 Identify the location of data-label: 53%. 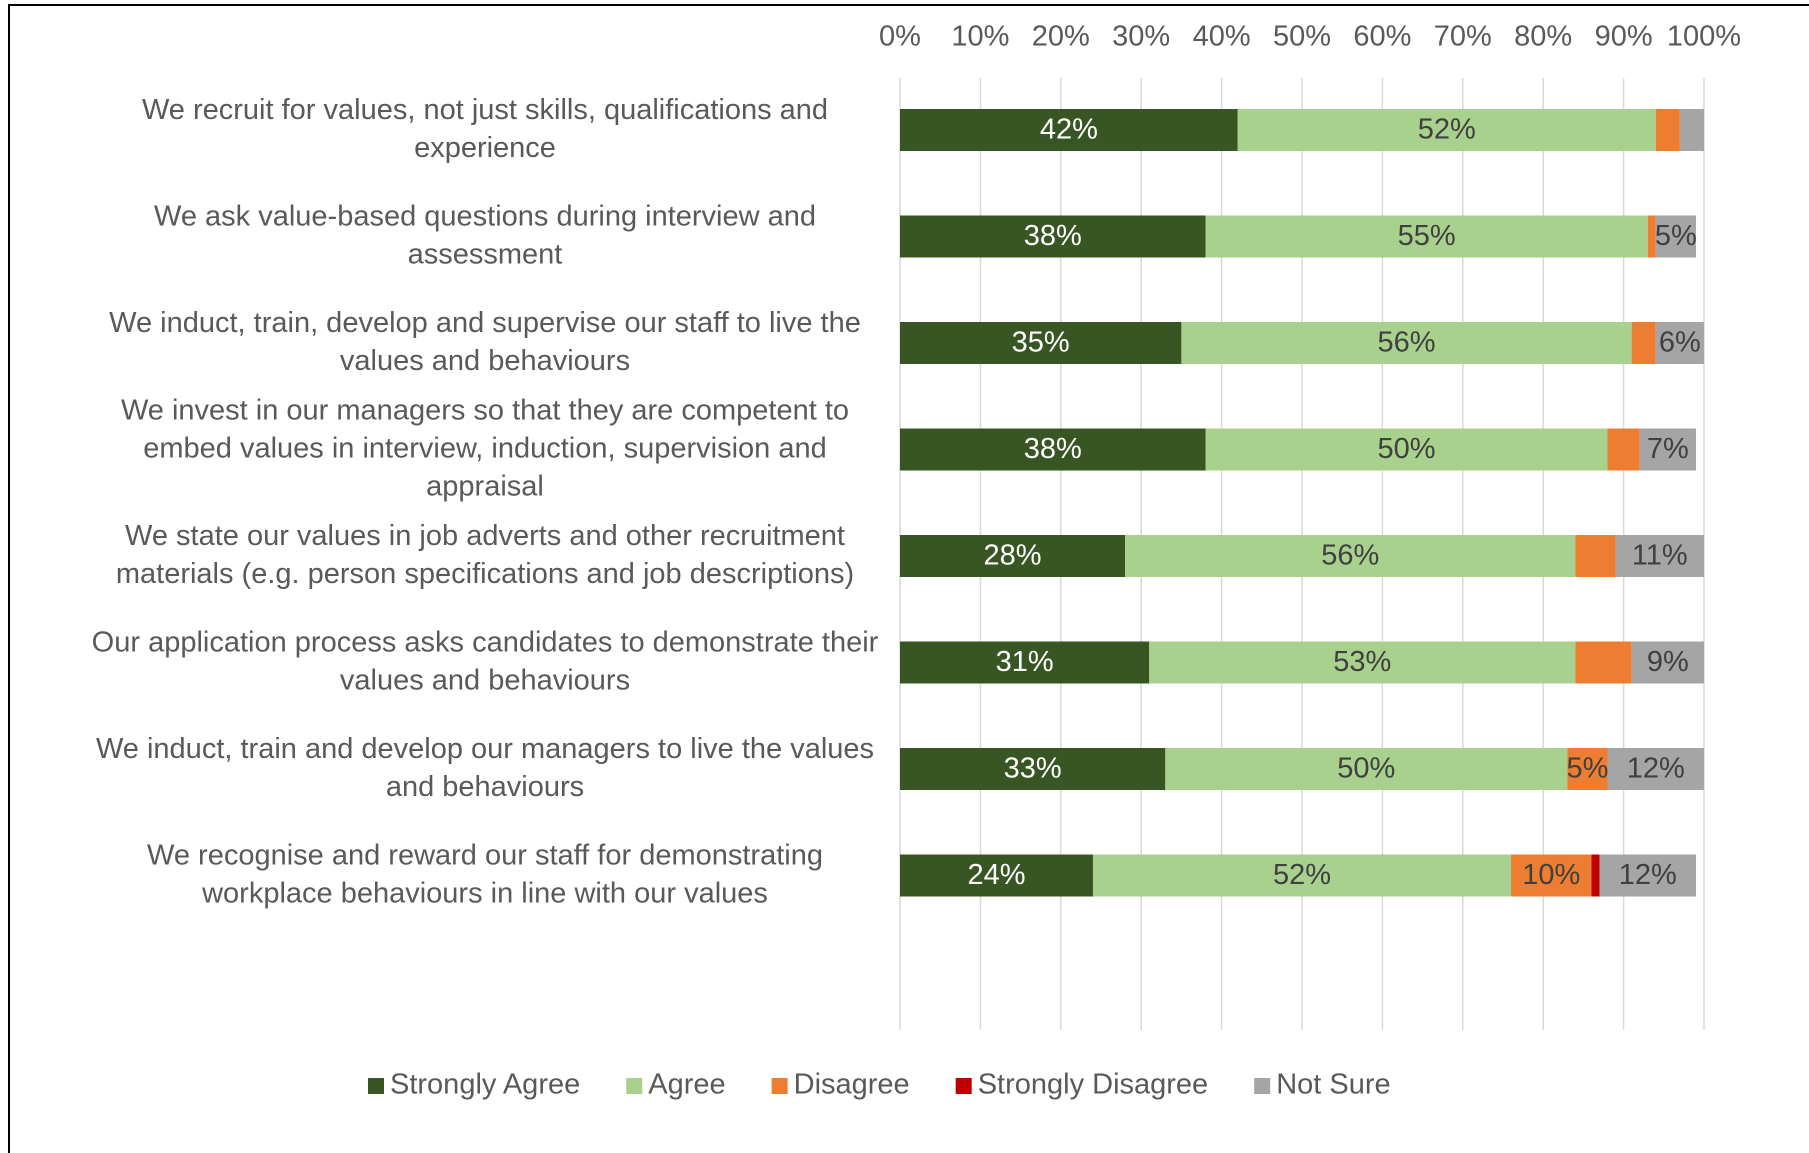
(1362, 662).